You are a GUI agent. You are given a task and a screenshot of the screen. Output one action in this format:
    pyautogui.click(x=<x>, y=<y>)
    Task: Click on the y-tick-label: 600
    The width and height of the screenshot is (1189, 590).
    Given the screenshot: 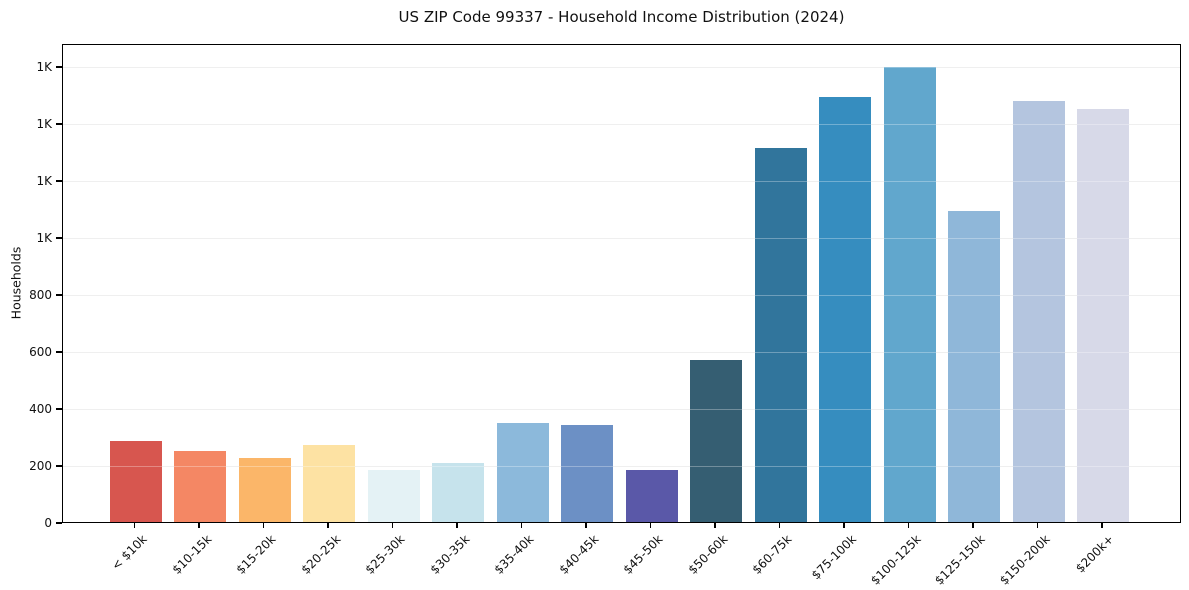 What is the action you would take?
    pyautogui.click(x=40, y=351)
    